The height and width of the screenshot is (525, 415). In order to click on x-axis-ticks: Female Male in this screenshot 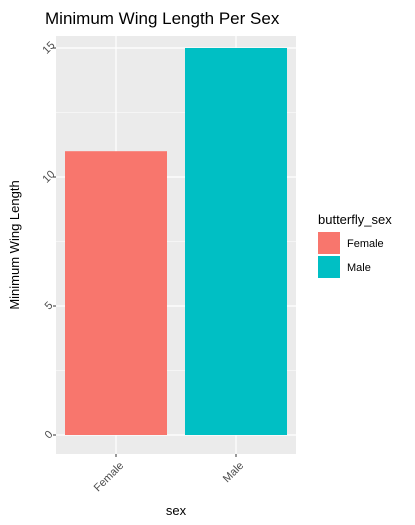, I will do `click(169, 474)`.